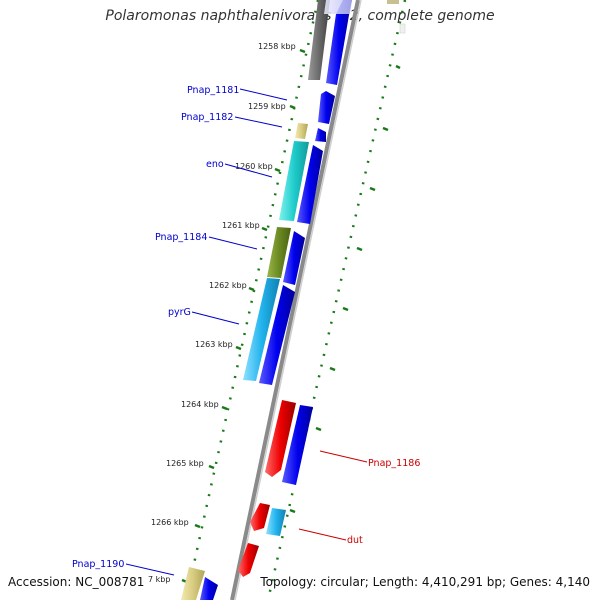 This screenshot has height=600, width=600. I want to click on cds-arrow-cyan, so click(276, 522).